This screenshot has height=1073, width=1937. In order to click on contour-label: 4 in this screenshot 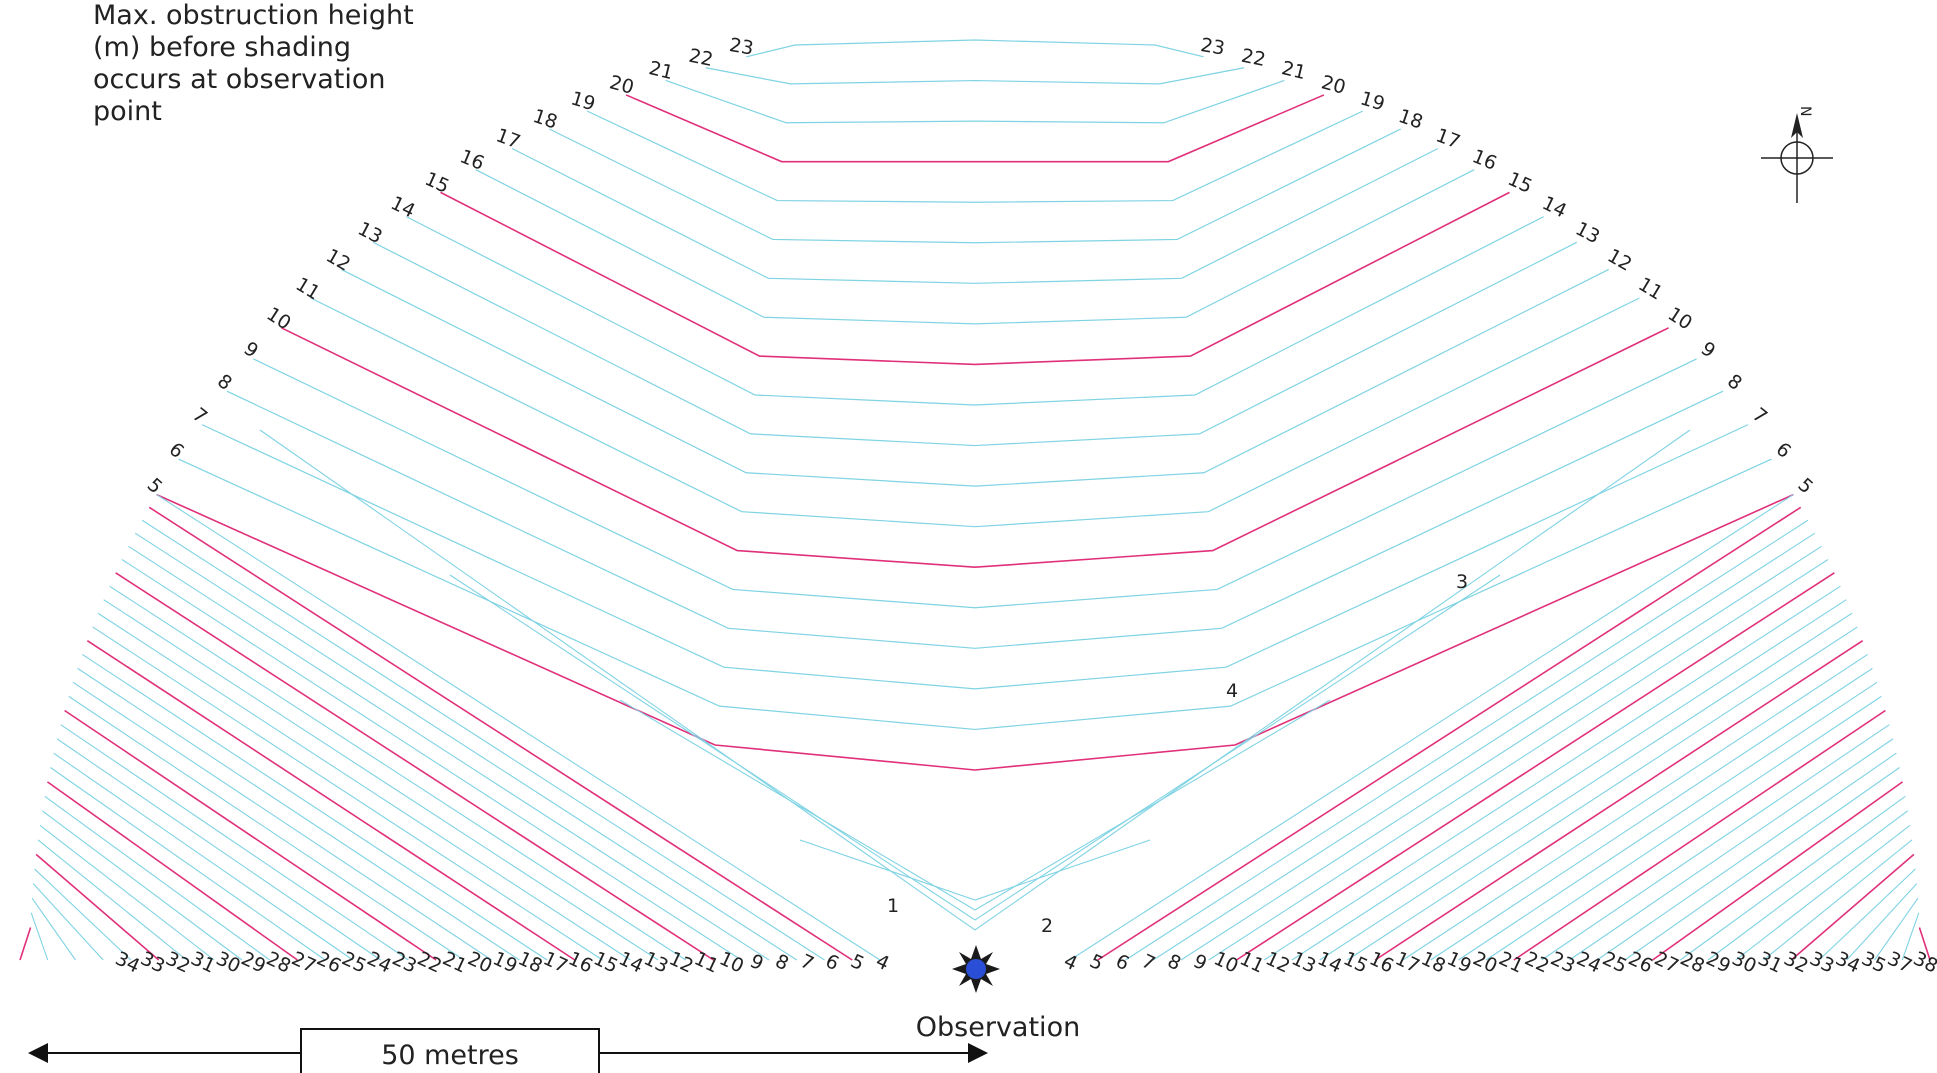, I will do `click(1232, 691)`.